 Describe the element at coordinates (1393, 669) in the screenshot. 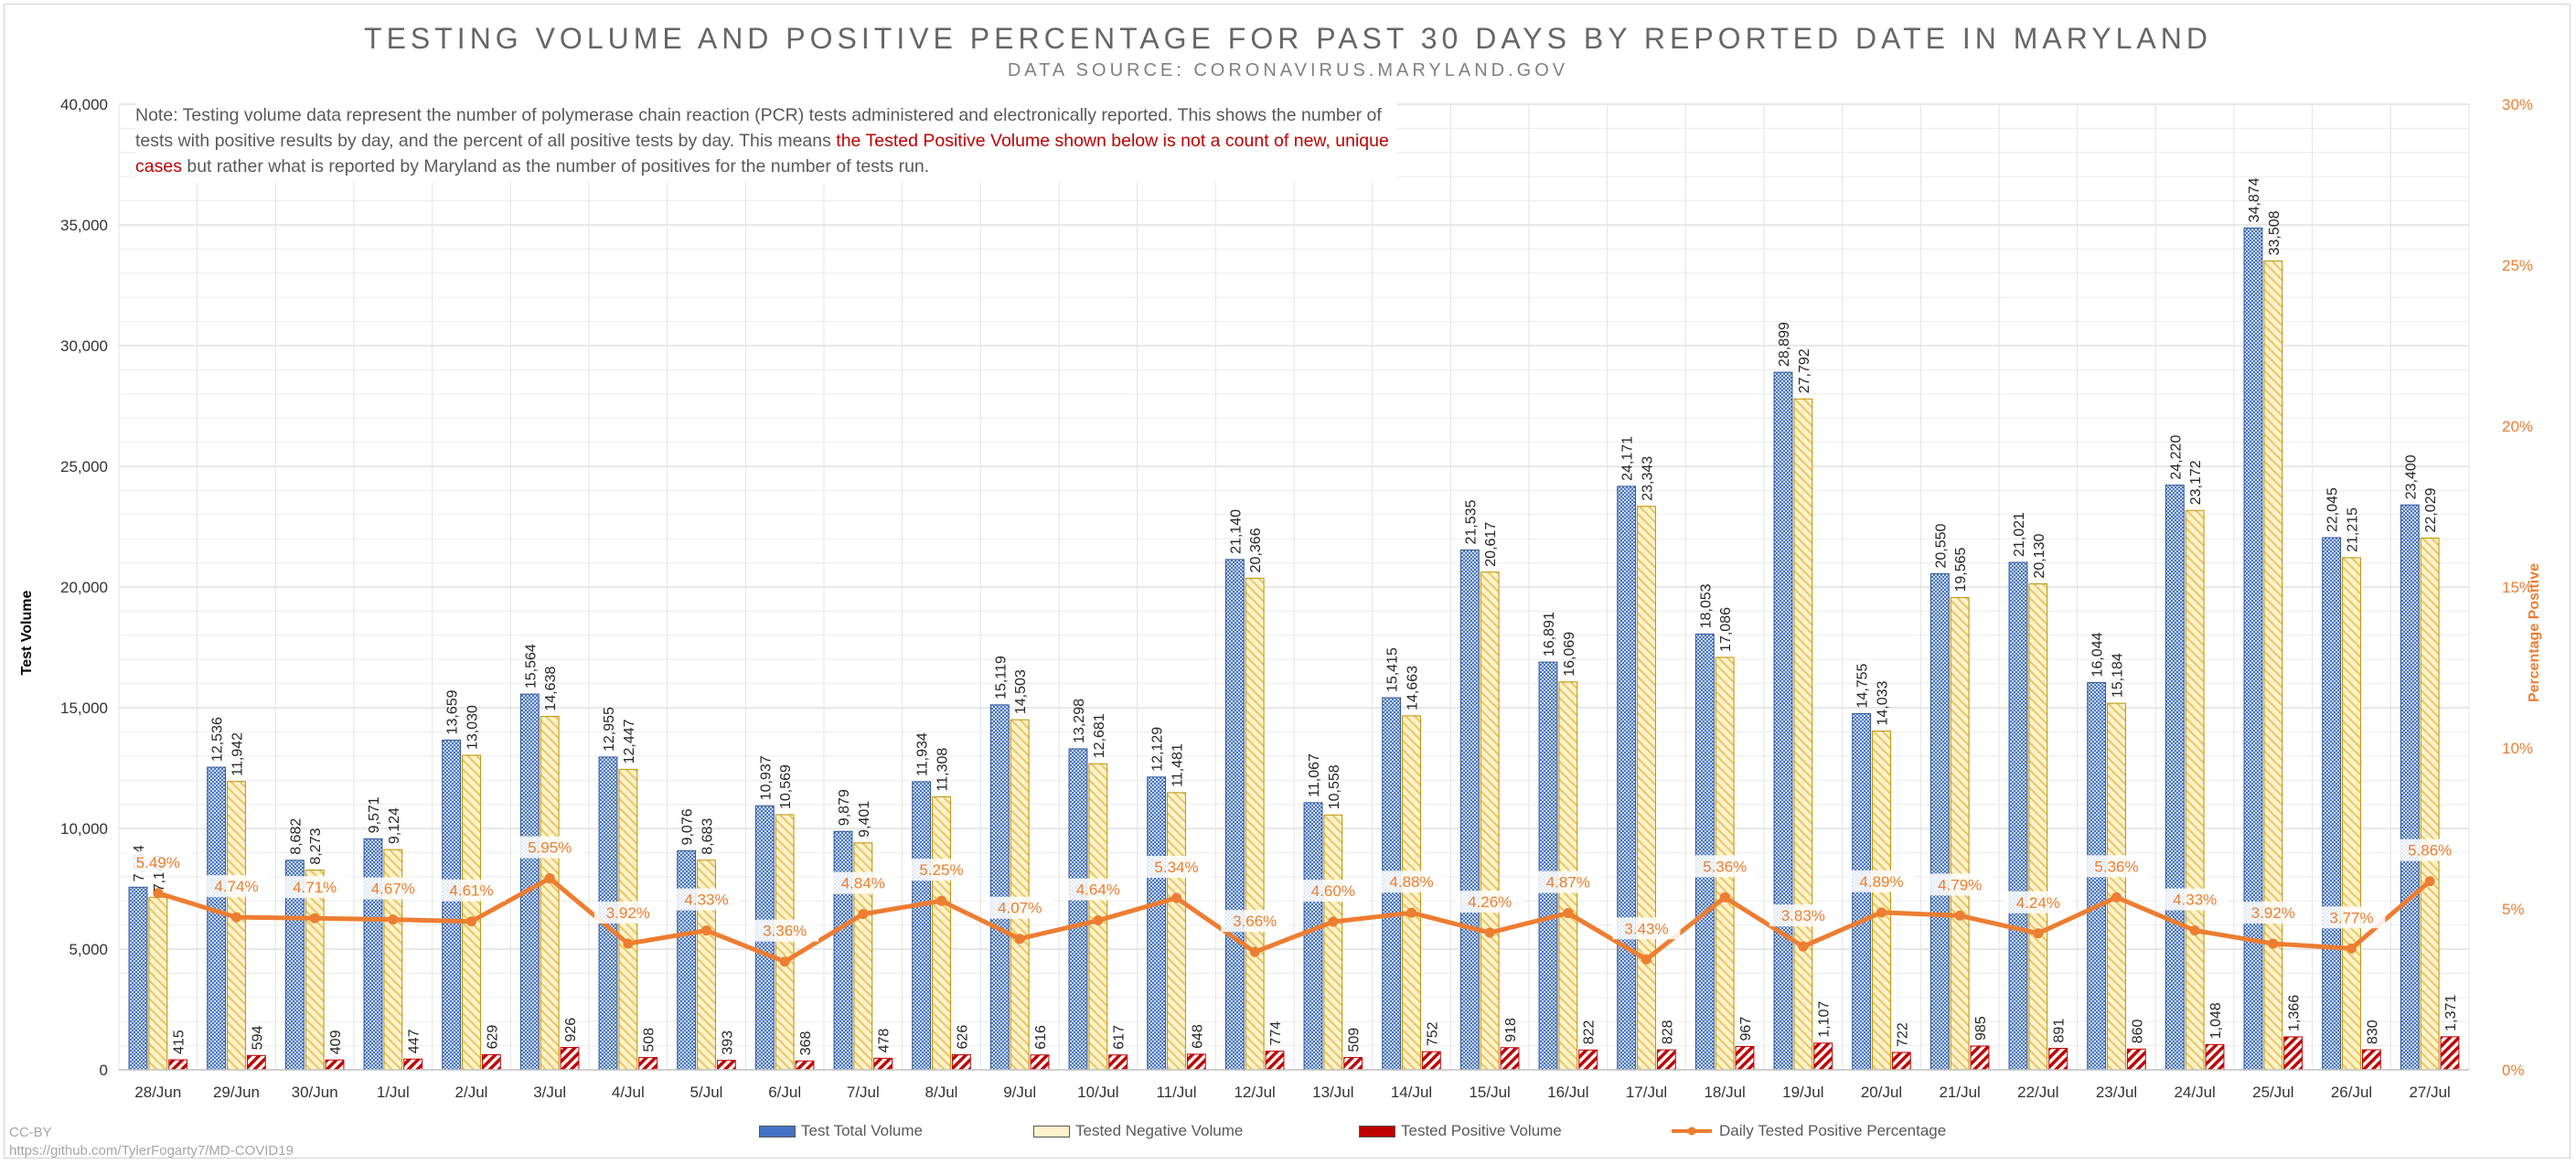

I see `bar-value-label: 15,415` at that location.